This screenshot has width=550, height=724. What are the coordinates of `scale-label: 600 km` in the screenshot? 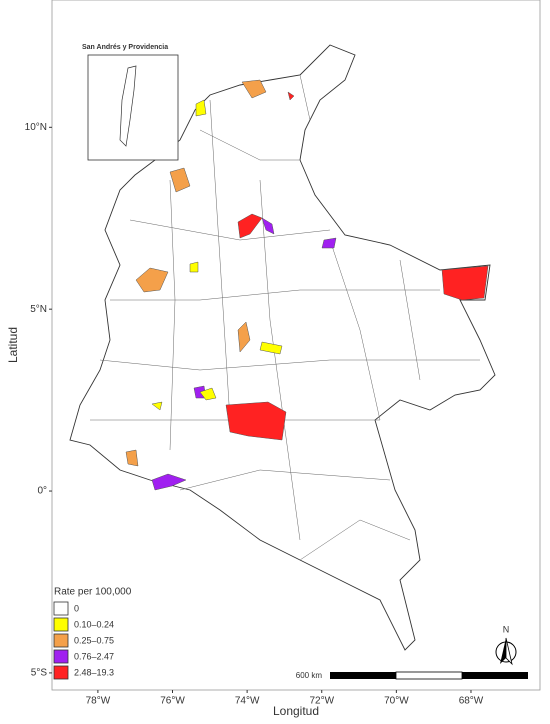 It's located at (309, 675).